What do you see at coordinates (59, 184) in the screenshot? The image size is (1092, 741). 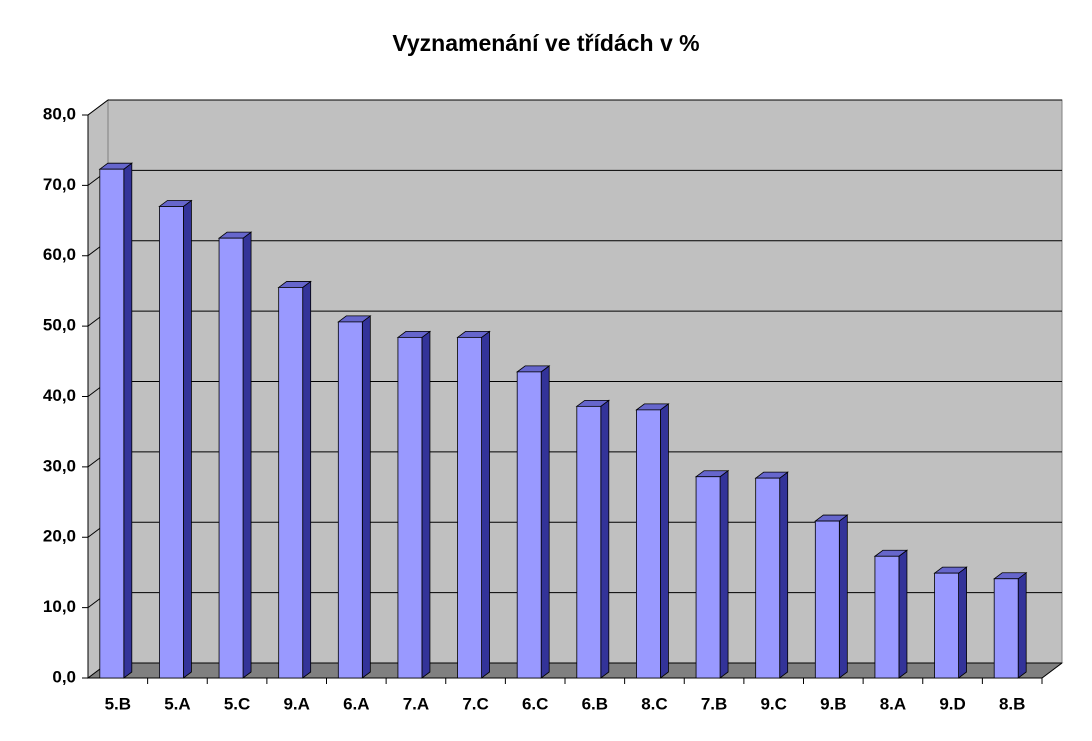 I see `y-tick-label: 70,0` at bounding box center [59, 184].